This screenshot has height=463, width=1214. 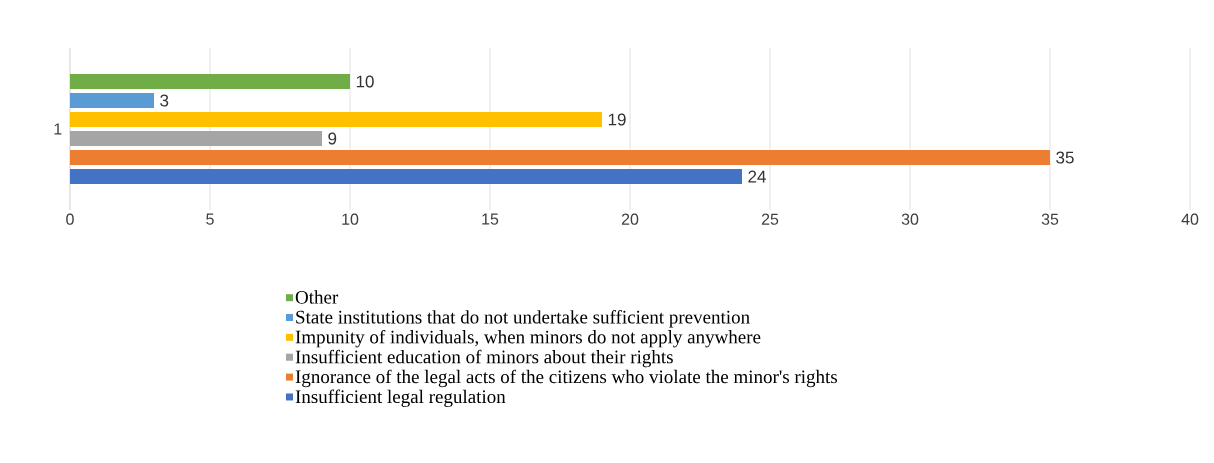 I want to click on x-tick-label: 40, so click(x=1190, y=219).